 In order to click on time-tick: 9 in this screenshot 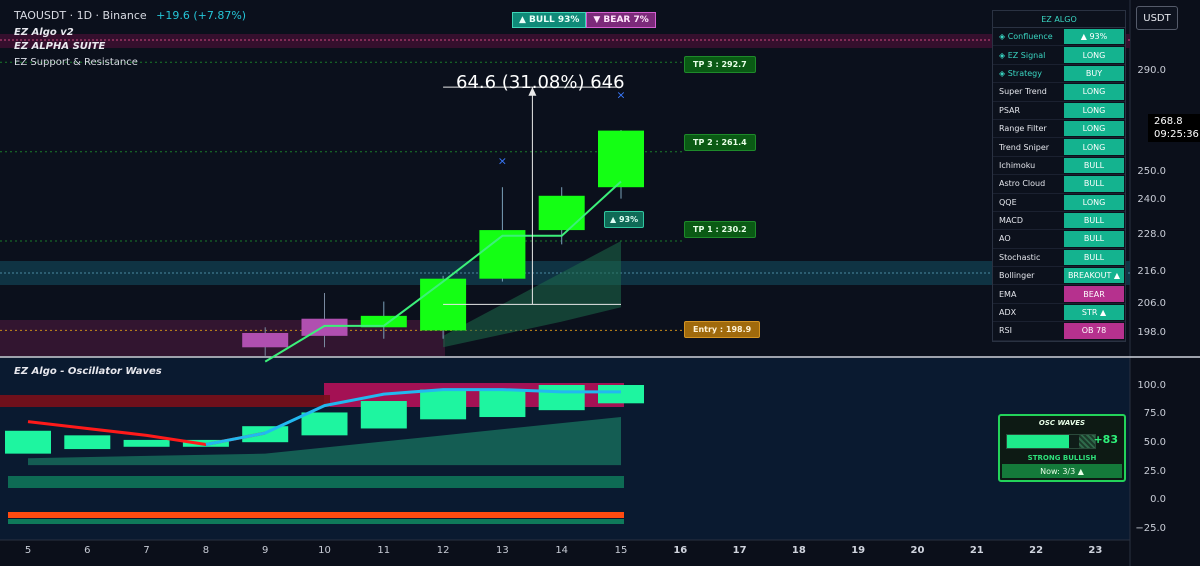, I will do `click(265, 550)`.